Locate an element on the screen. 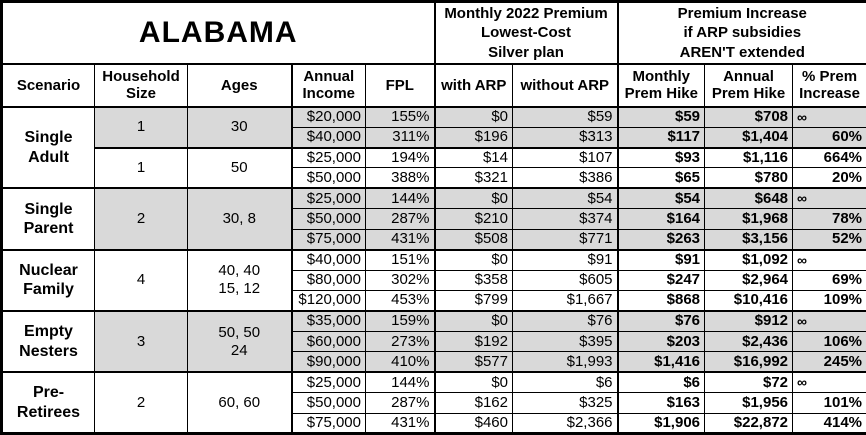 The height and width of the screenshot is (435, 866). without-arp-cell: $91 is located at coordinates (565, 259).